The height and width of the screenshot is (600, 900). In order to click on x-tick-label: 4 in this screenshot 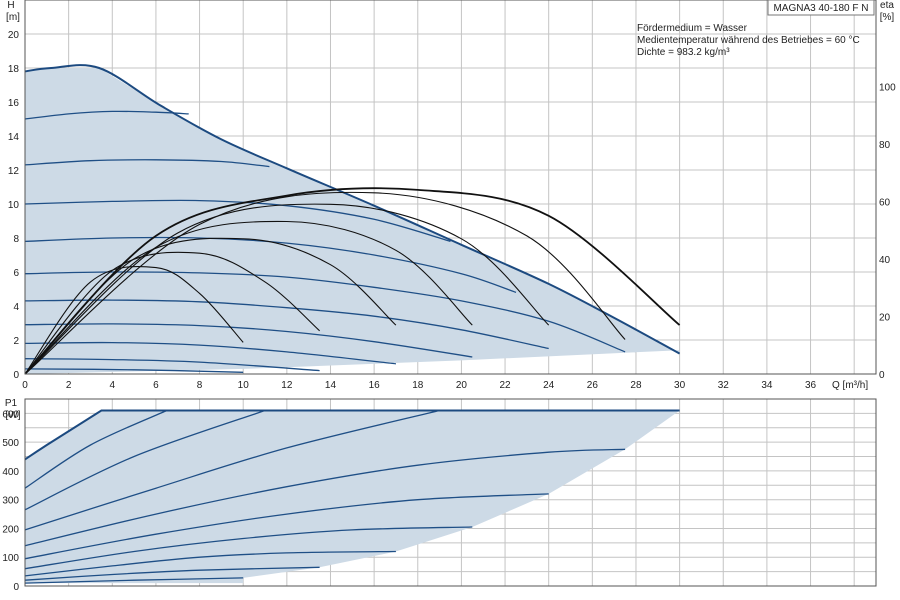, I will do `click(113, 385)`.